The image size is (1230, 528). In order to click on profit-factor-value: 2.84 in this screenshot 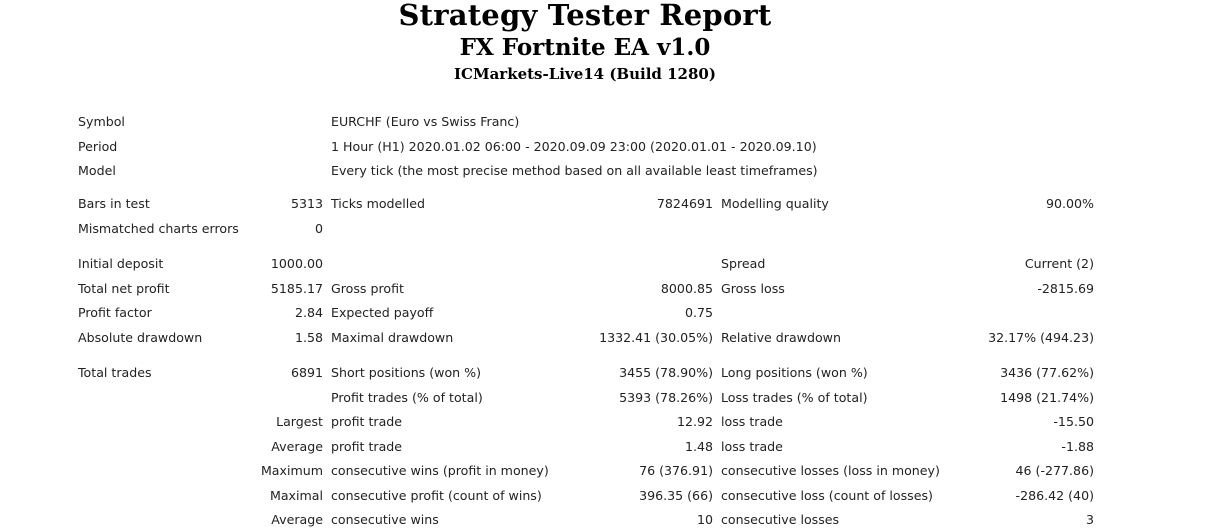, I will do `click(308, 312)`.